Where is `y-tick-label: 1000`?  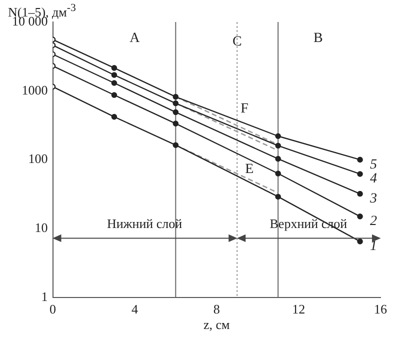
y-tick-label: 1000 is located at coordinates (35, 90).